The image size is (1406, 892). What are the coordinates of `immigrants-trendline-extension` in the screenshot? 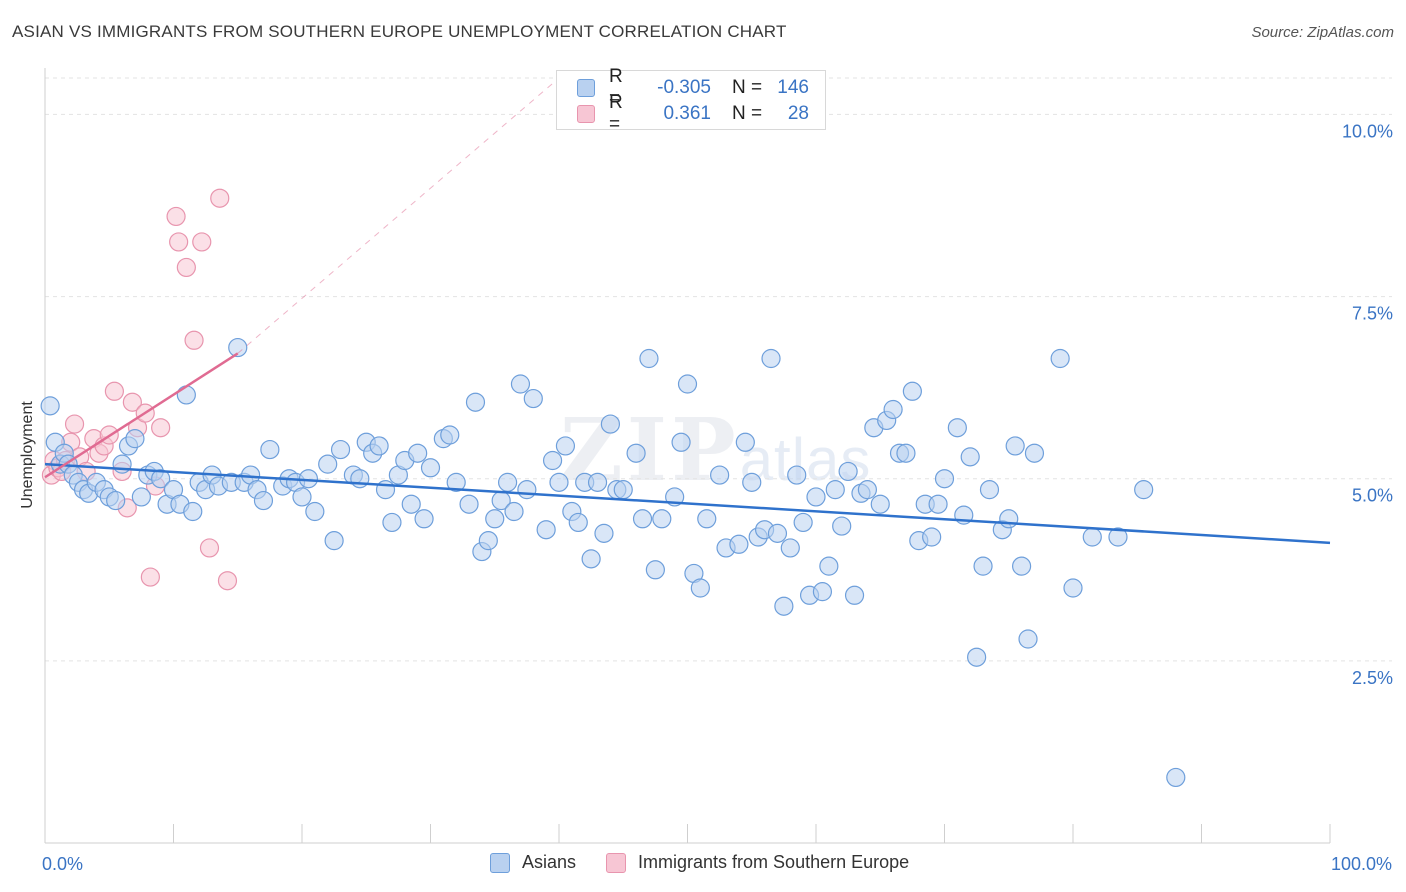 It's located at (398, 215).